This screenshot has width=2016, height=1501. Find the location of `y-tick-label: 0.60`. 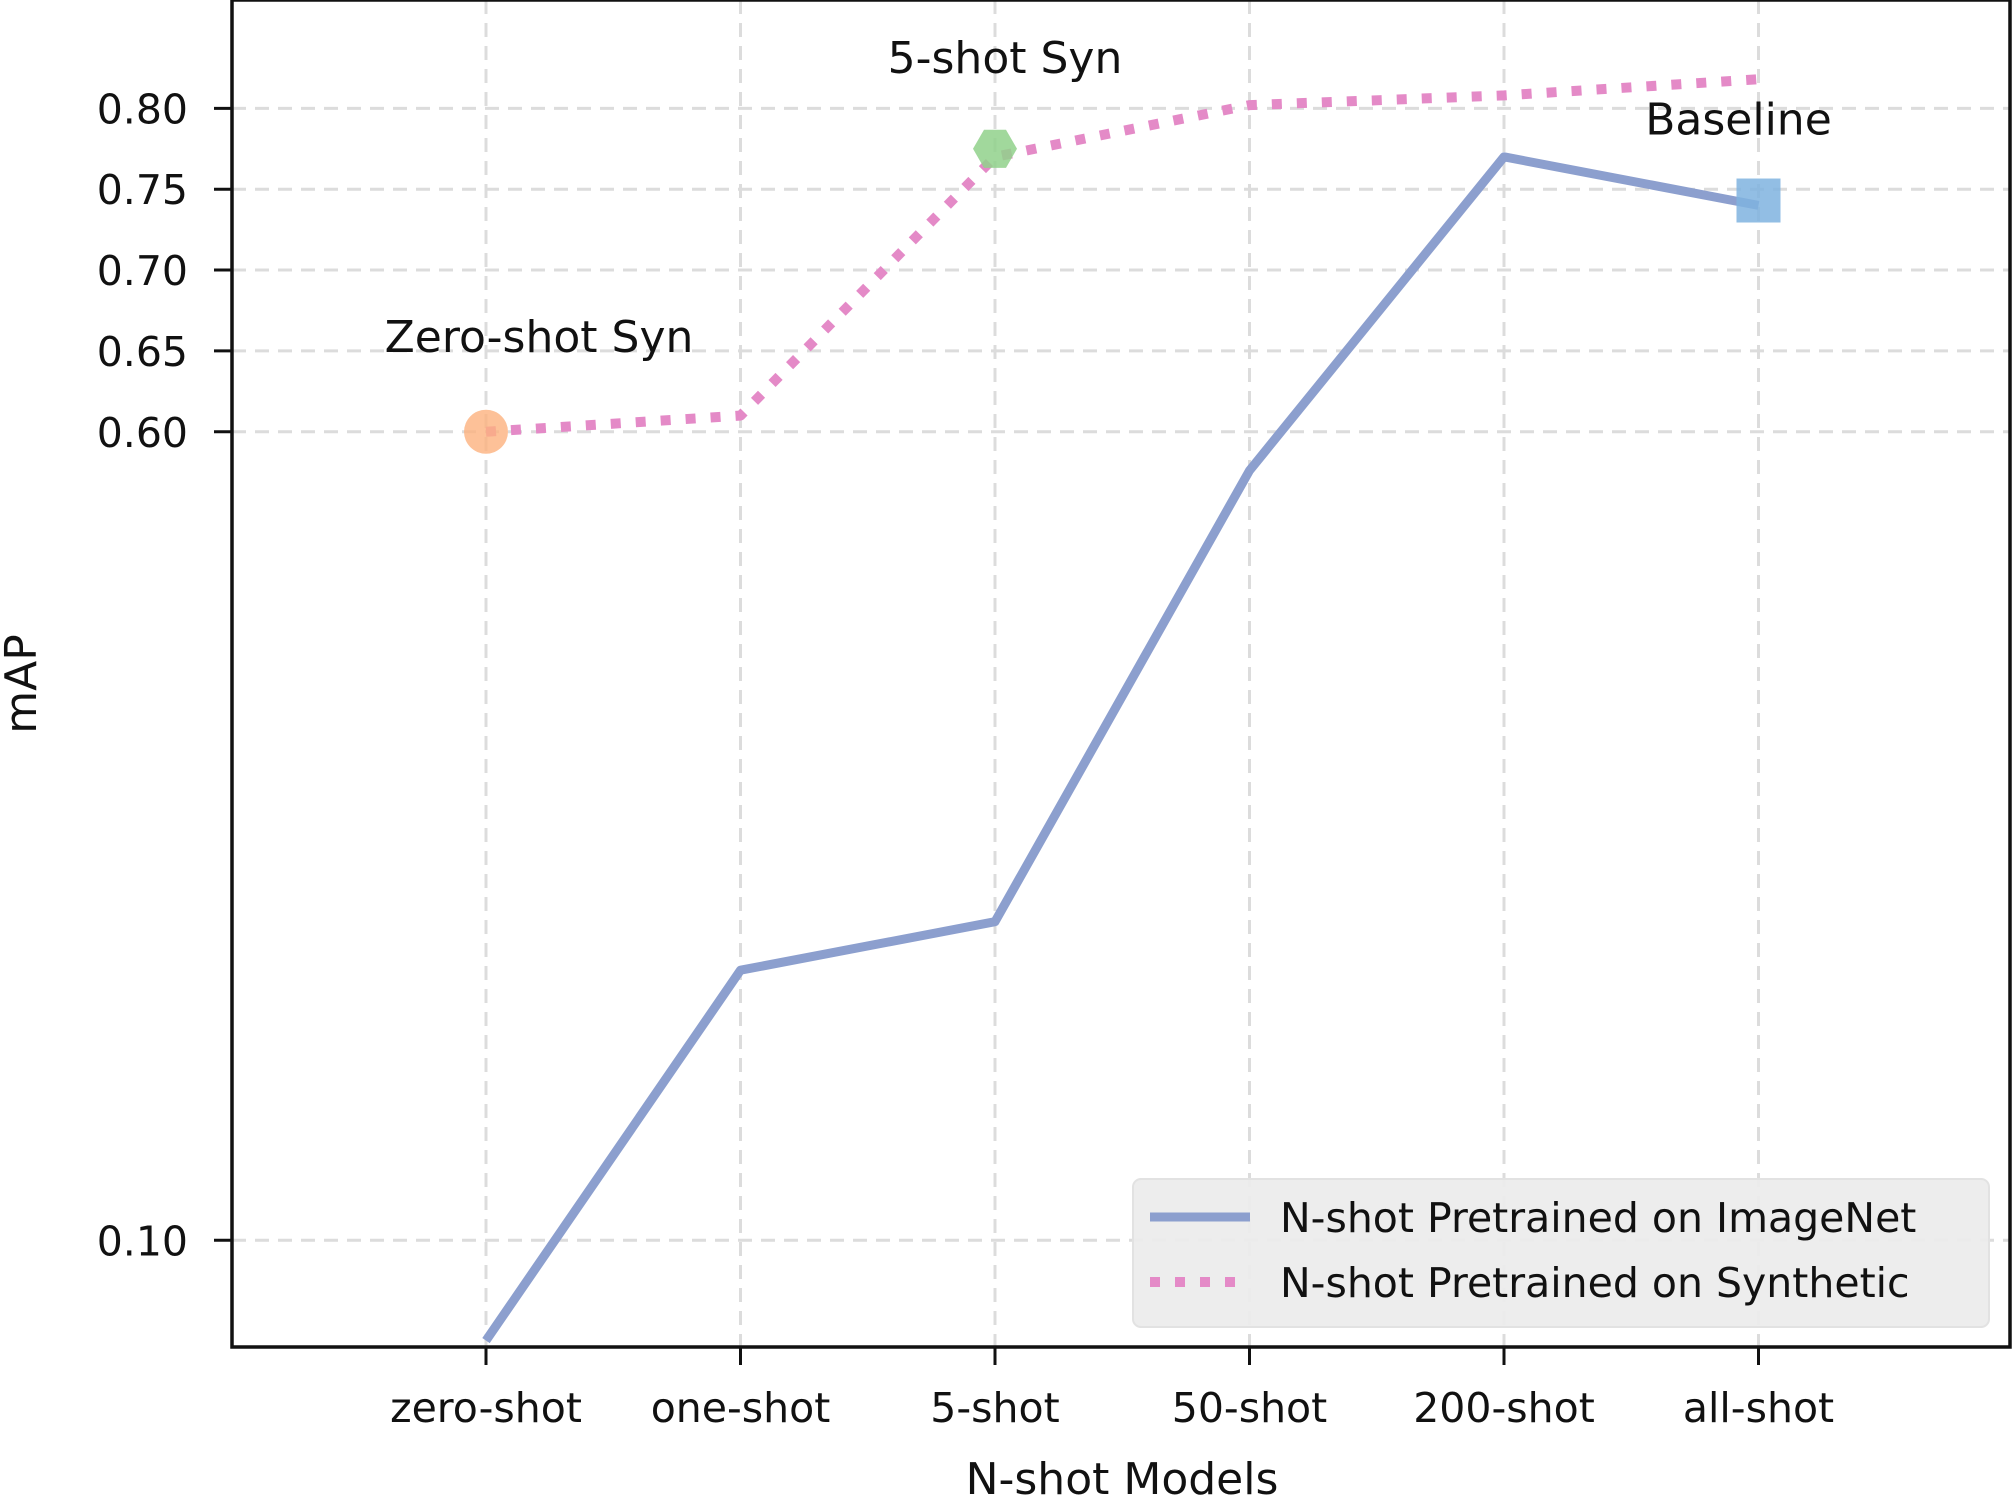

y-tick-label: 0.60 is located at coordinates (142, 433).